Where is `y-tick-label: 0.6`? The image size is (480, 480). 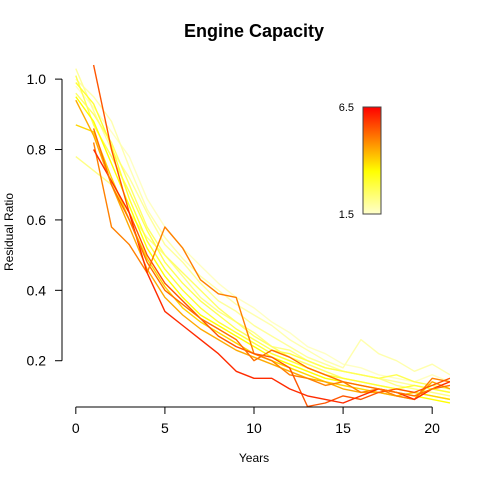
y-tick-label: 0.6 is located at coordinates (37, 220).